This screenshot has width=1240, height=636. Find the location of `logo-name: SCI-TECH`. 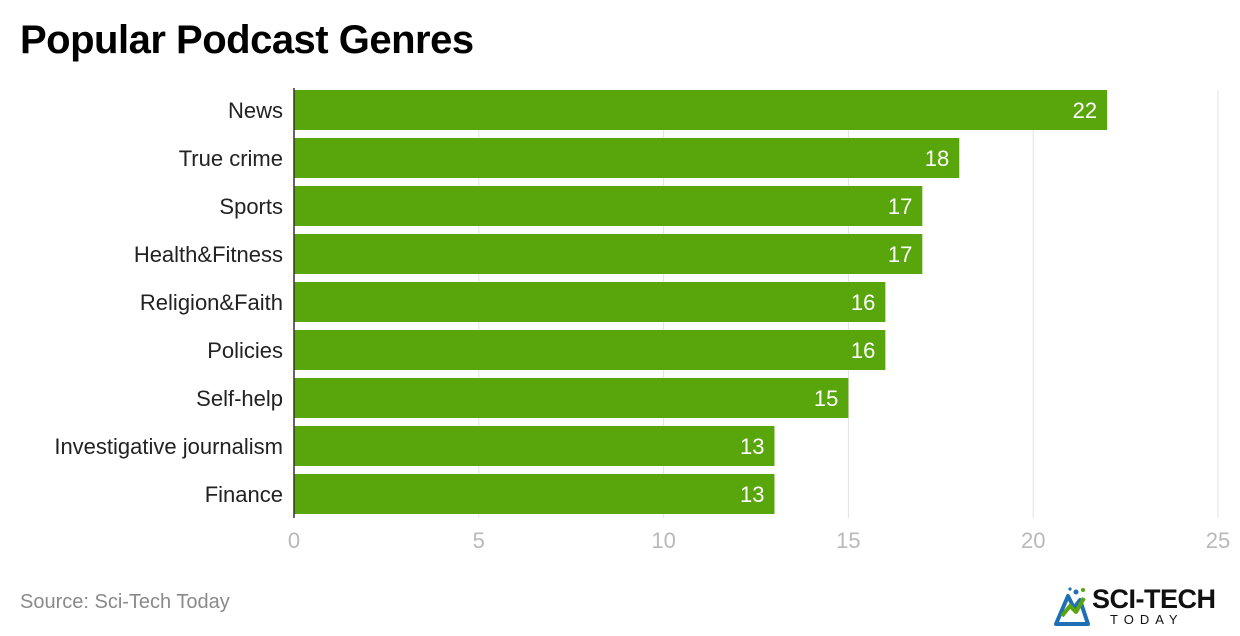

logo-name: SCI-TECH is located at coordinates (1154, 599).